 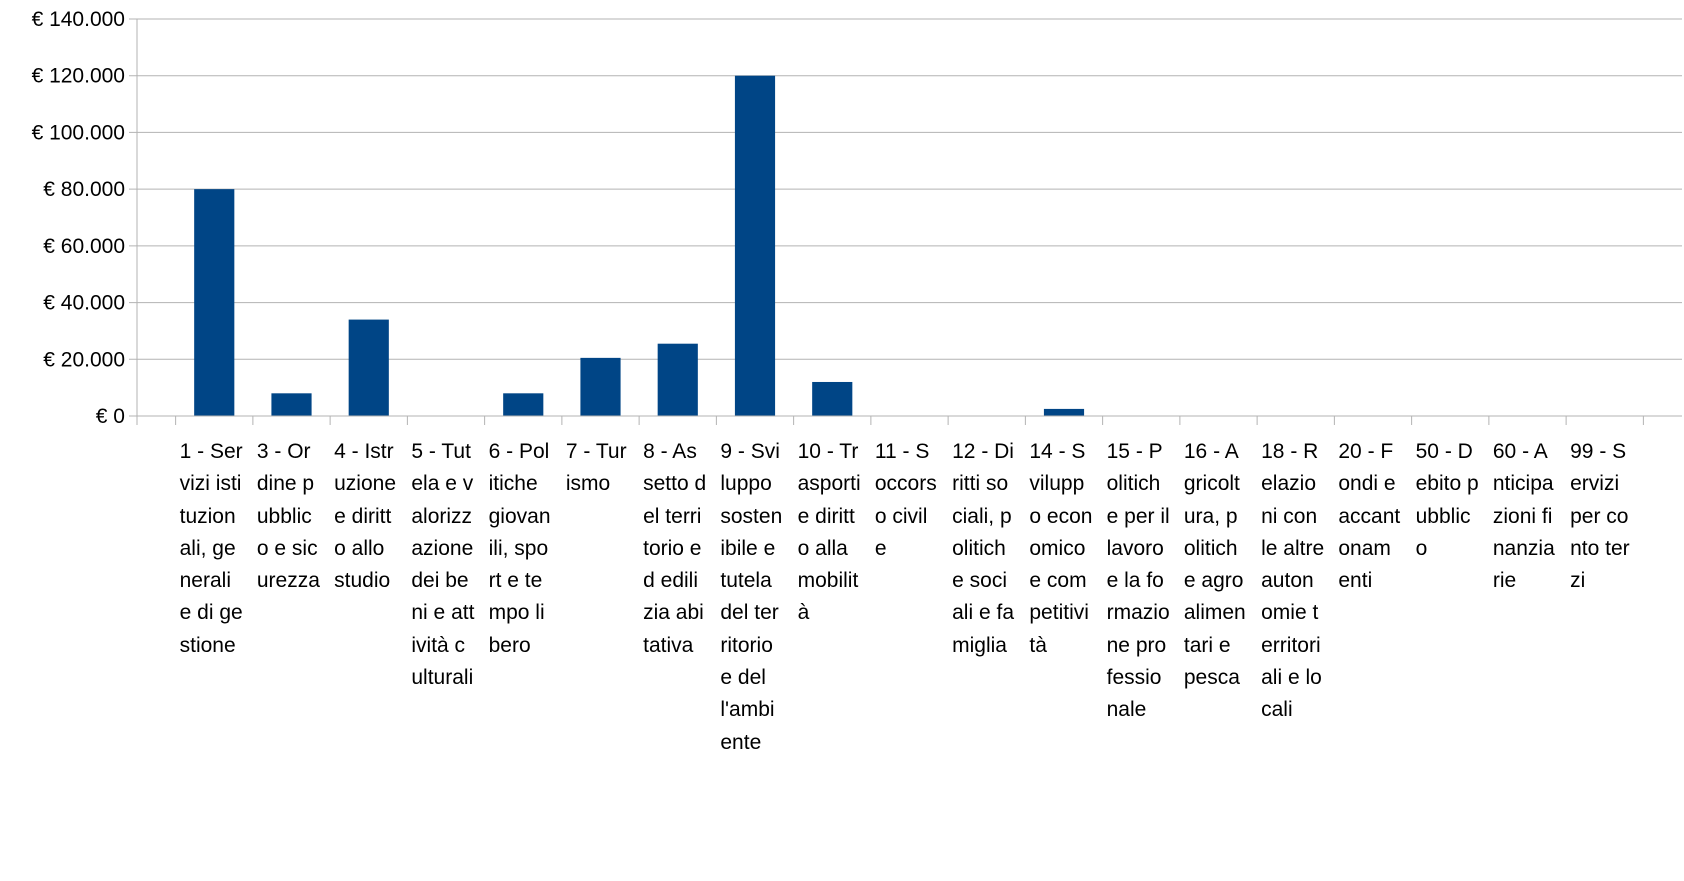 I want to click on x-tick-label: 50 - Debito pubblico, so click(x=1447, y=500).